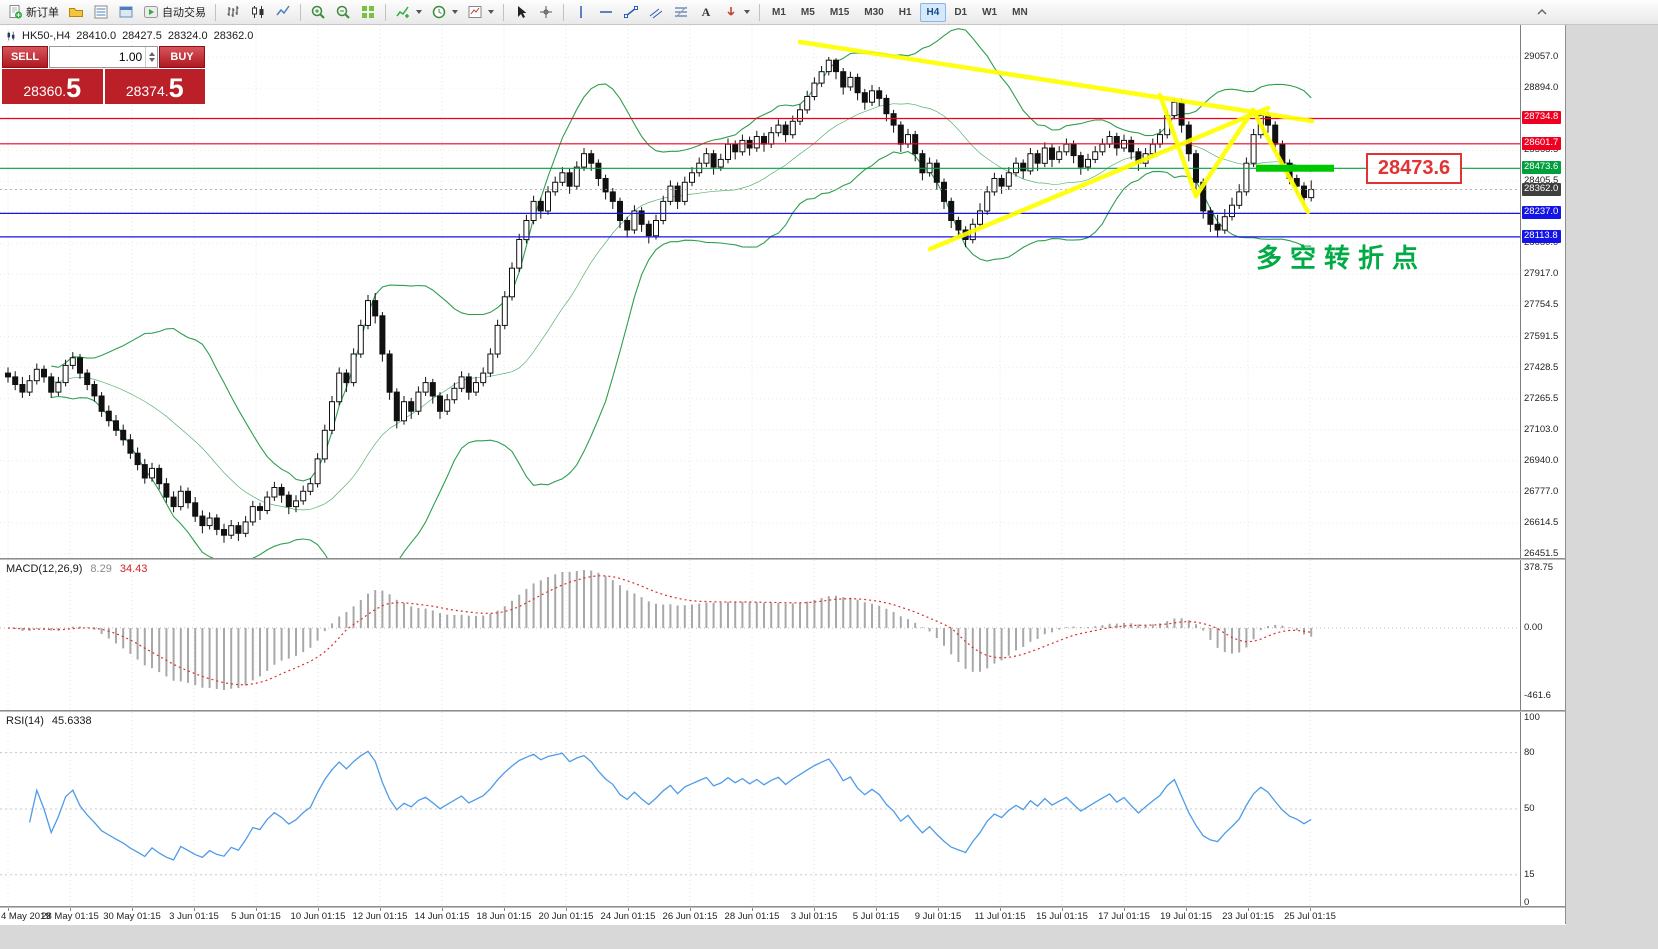  I want to click on timeframe-h1-button: H1, so click(905, 12).